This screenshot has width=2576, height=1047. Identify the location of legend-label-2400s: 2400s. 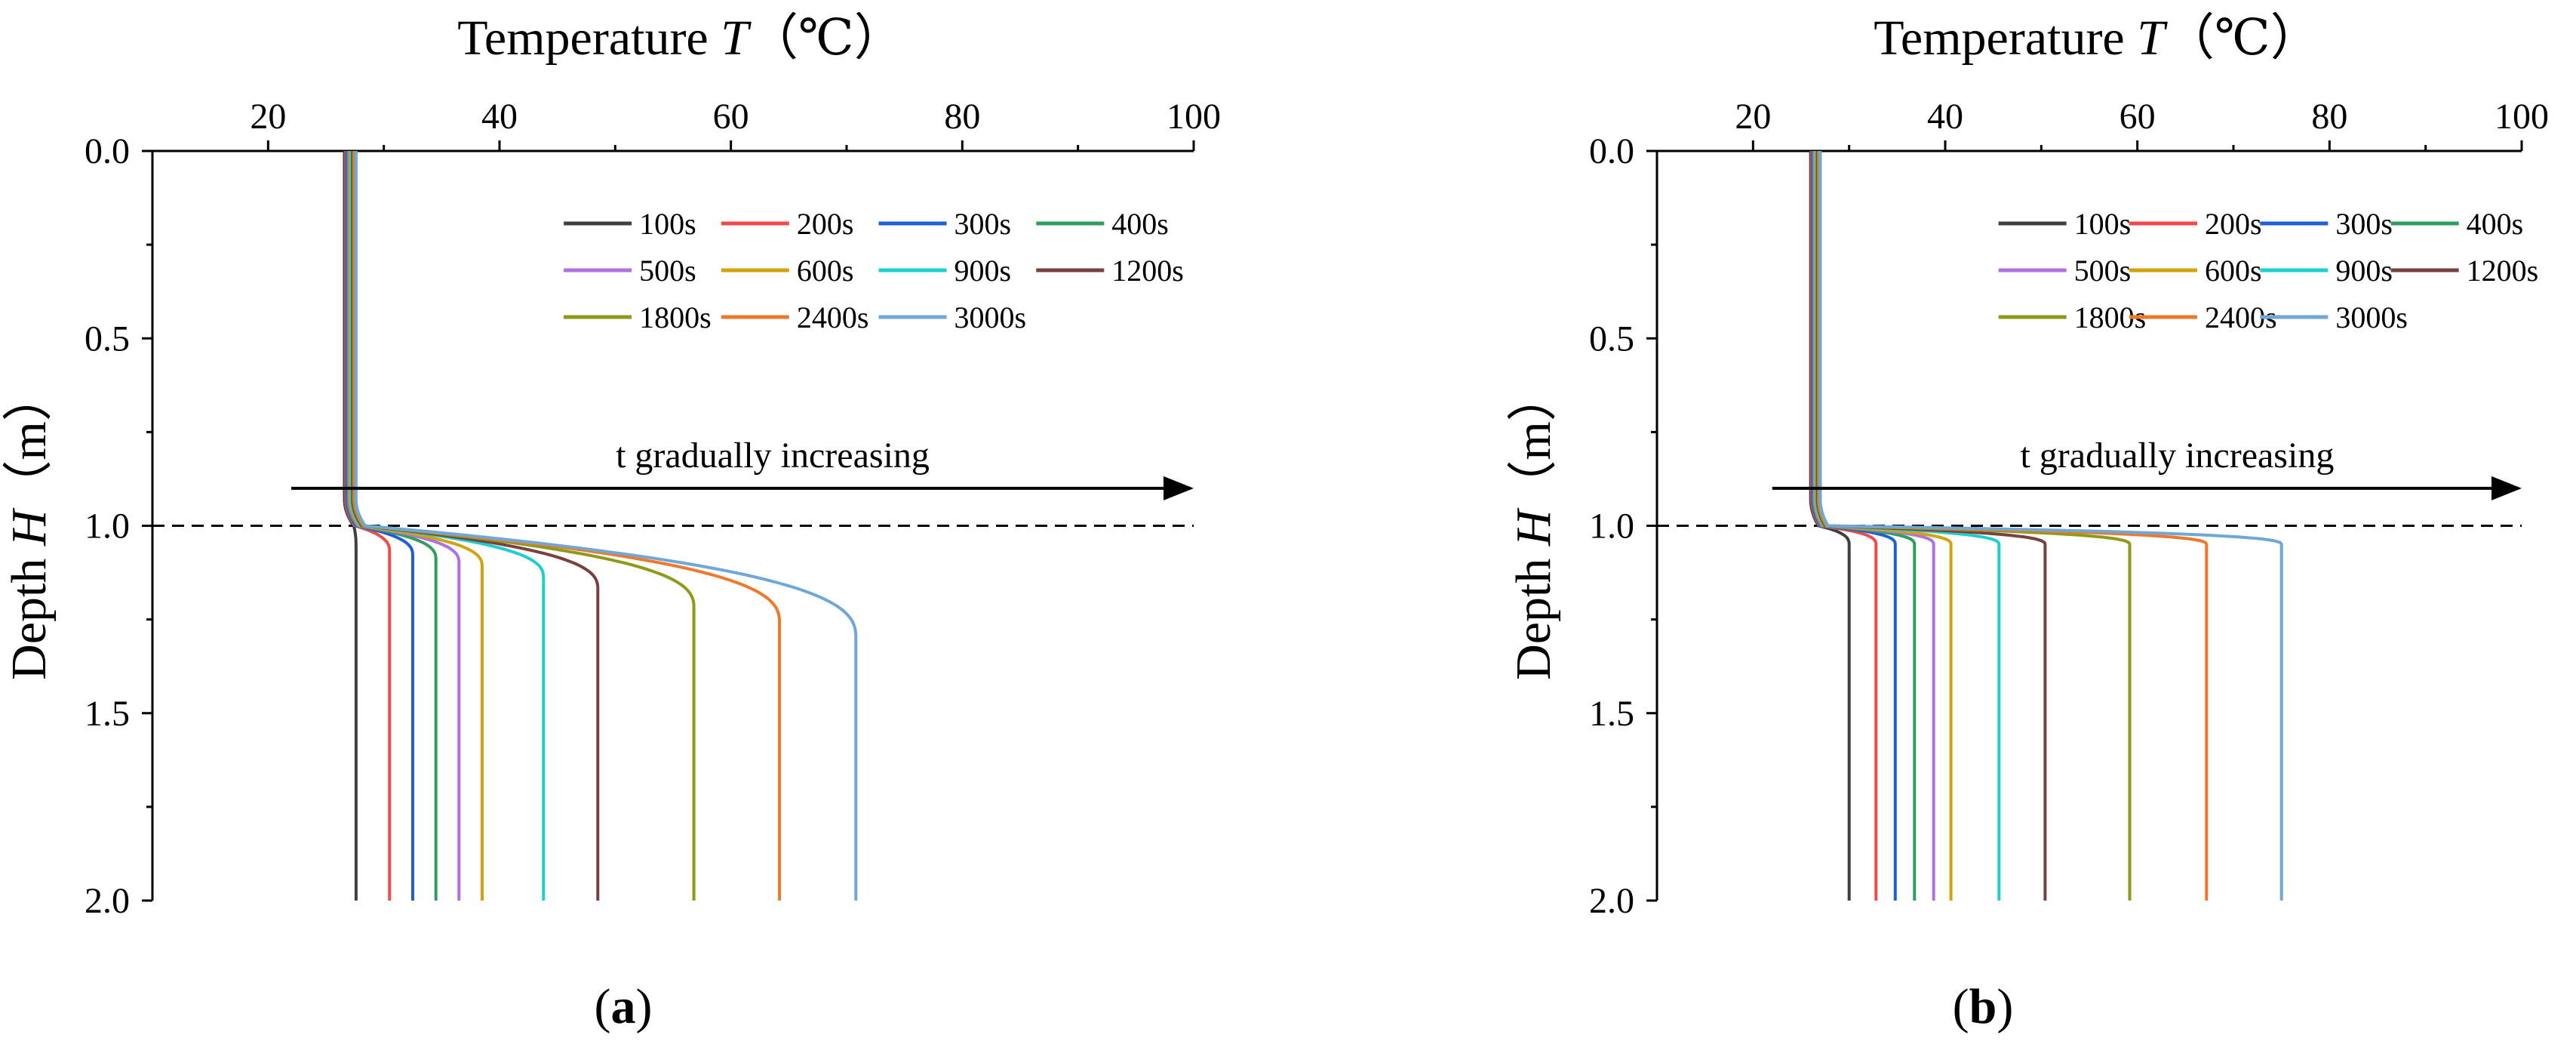
(833, 317).